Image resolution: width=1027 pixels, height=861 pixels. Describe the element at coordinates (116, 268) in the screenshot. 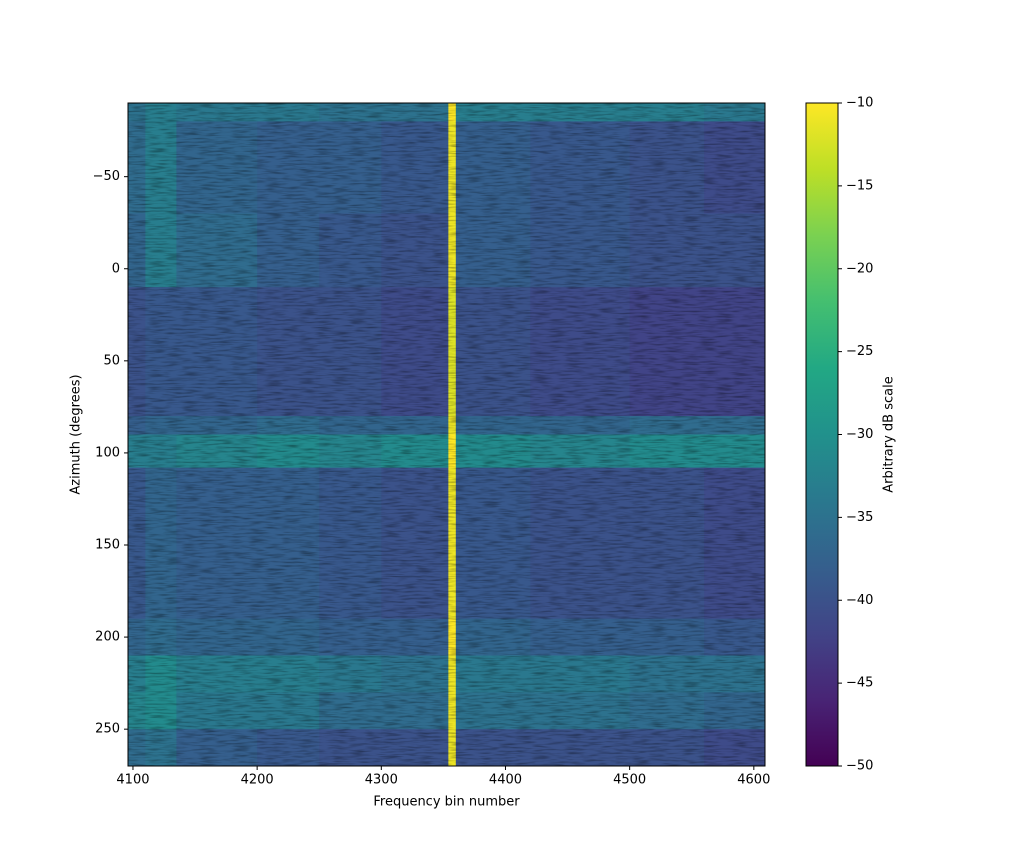

I see `y-tick-label: 0` at that location.